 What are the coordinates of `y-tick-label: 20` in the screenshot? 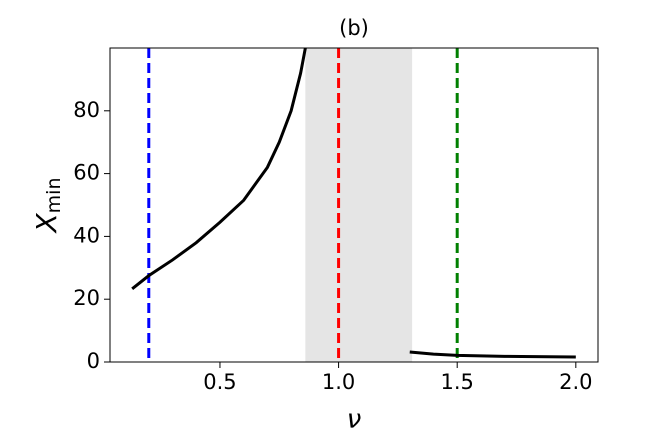 It's located at (86, 298).